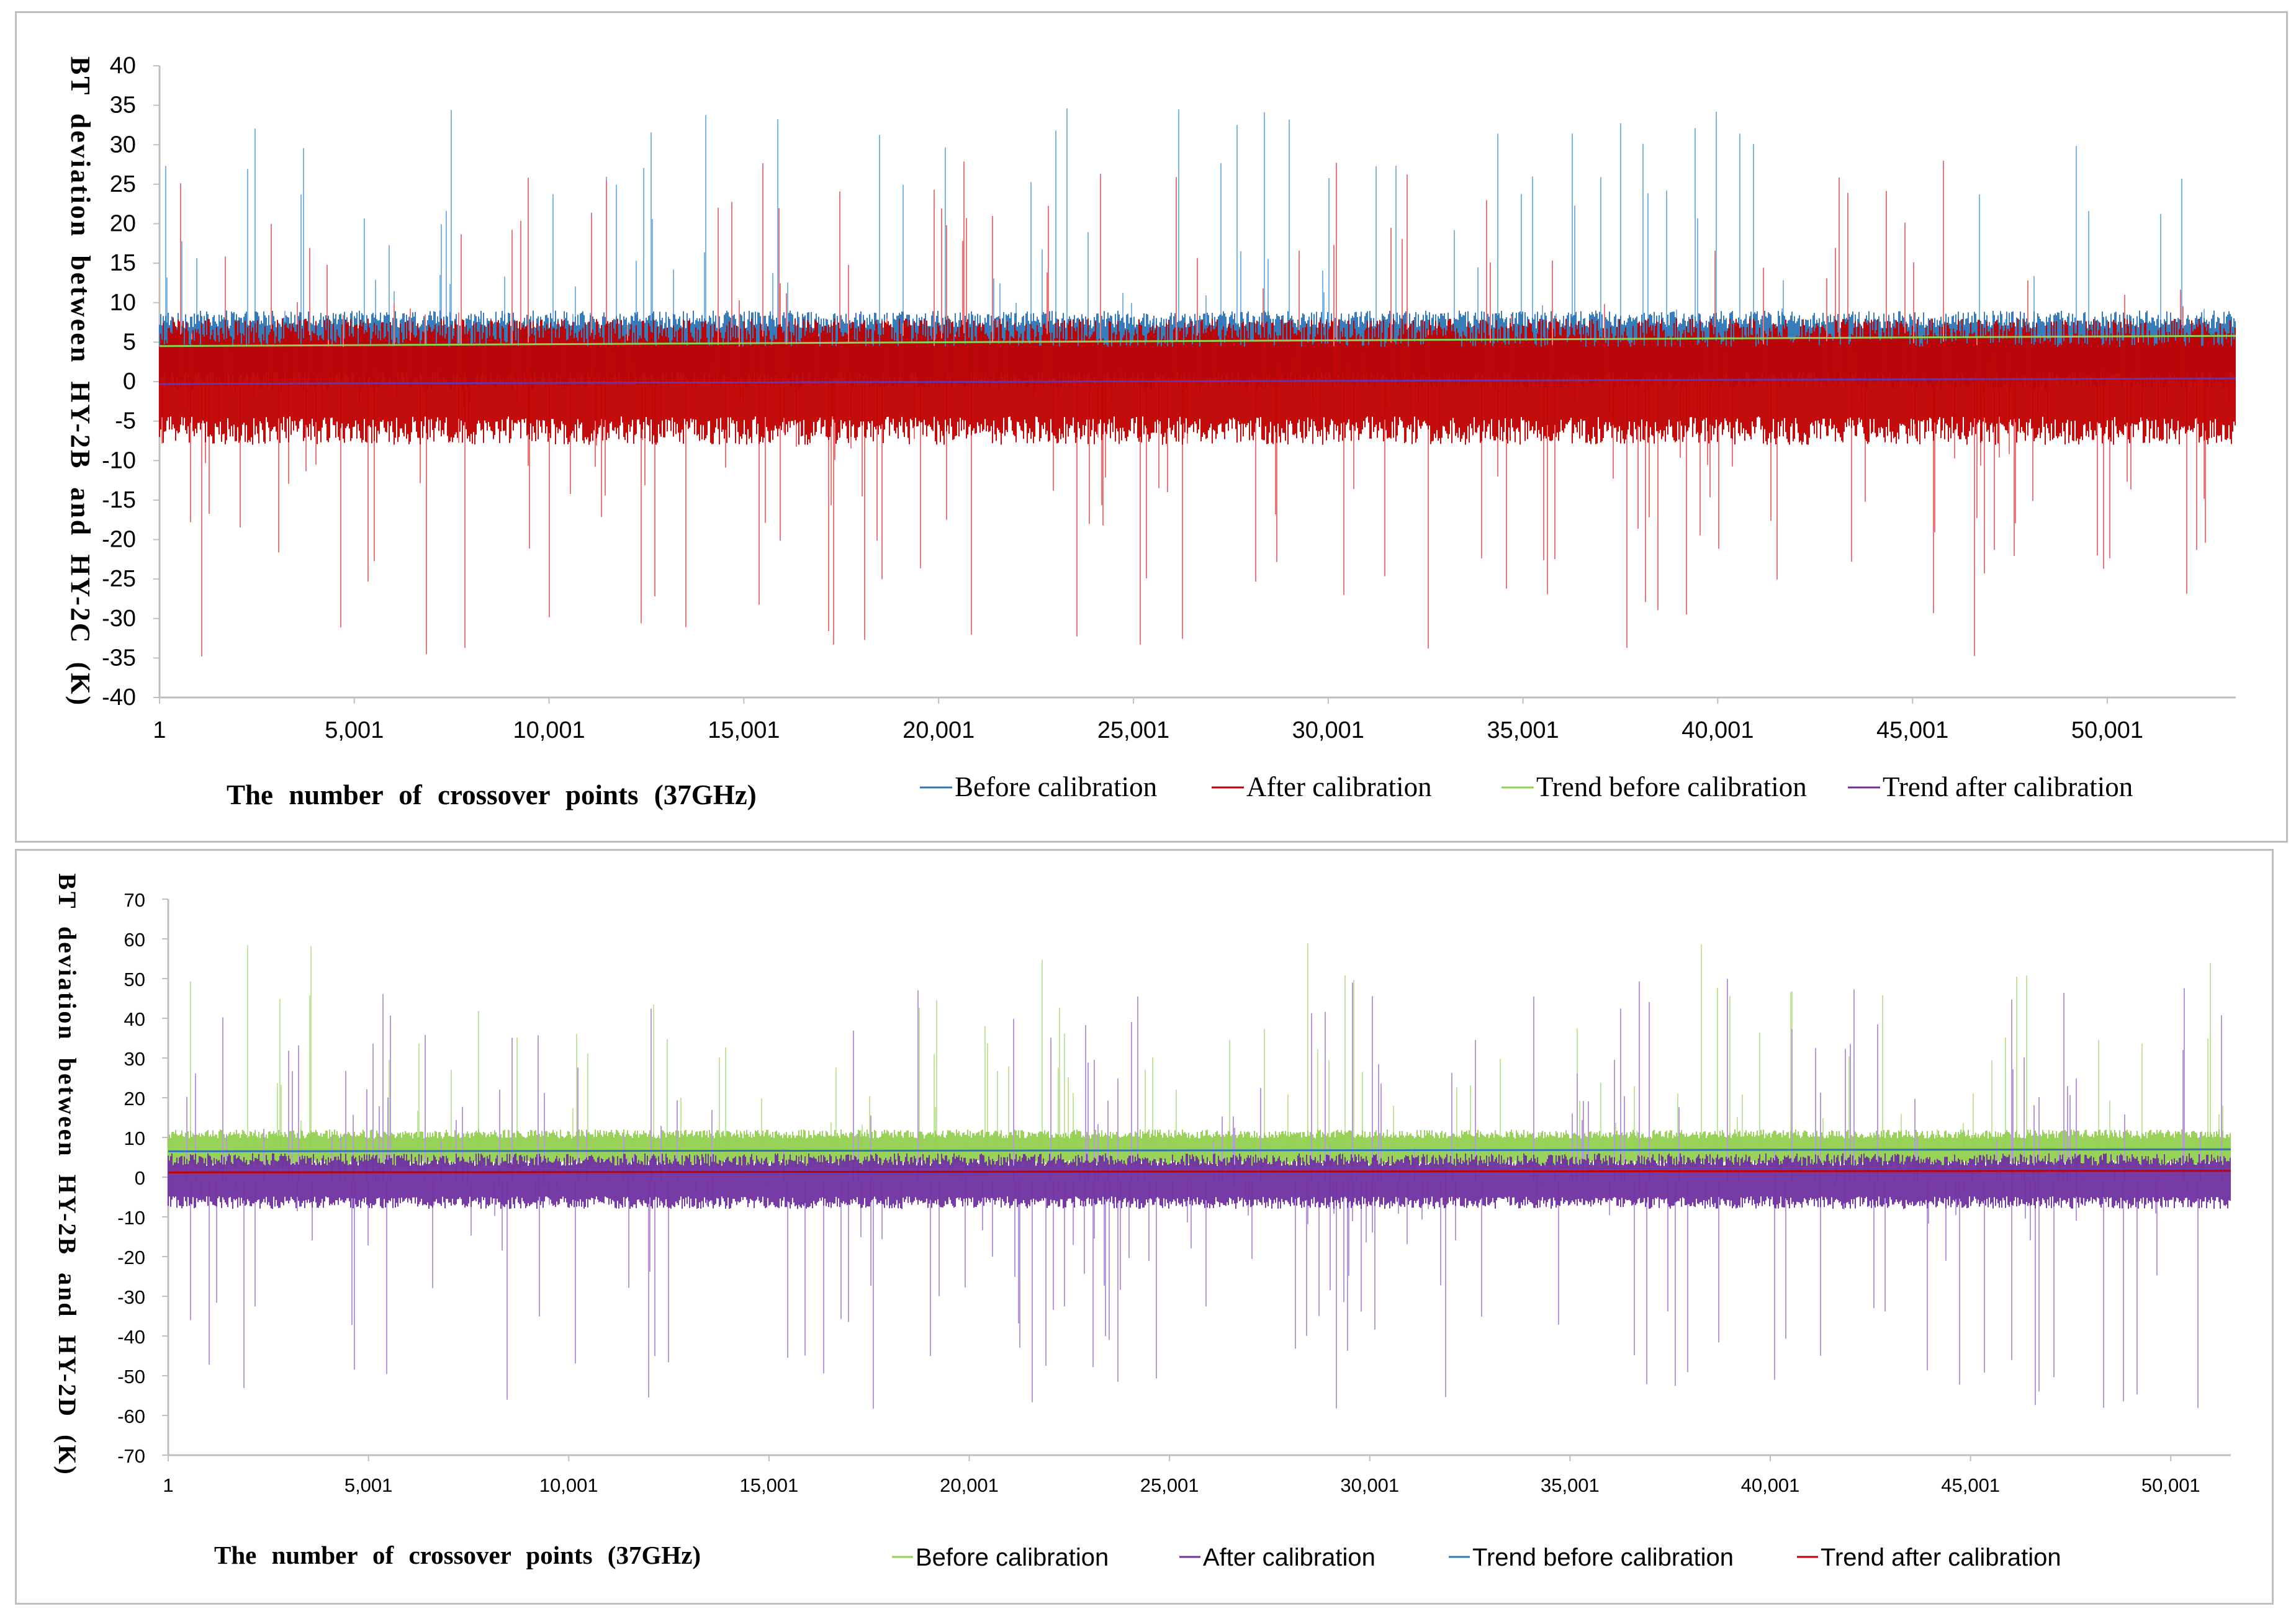  I want to click on y-tick-label: -15, so click(119, 500).